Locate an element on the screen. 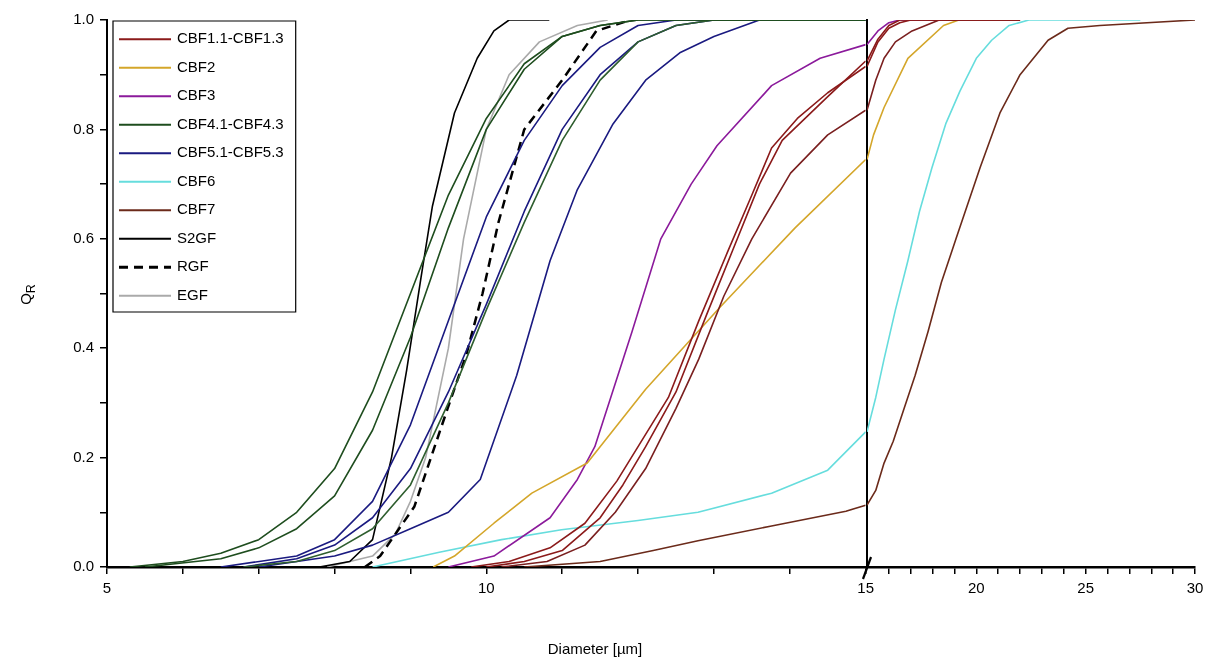  legend-label: RGF is located at coordinates (193, 266).